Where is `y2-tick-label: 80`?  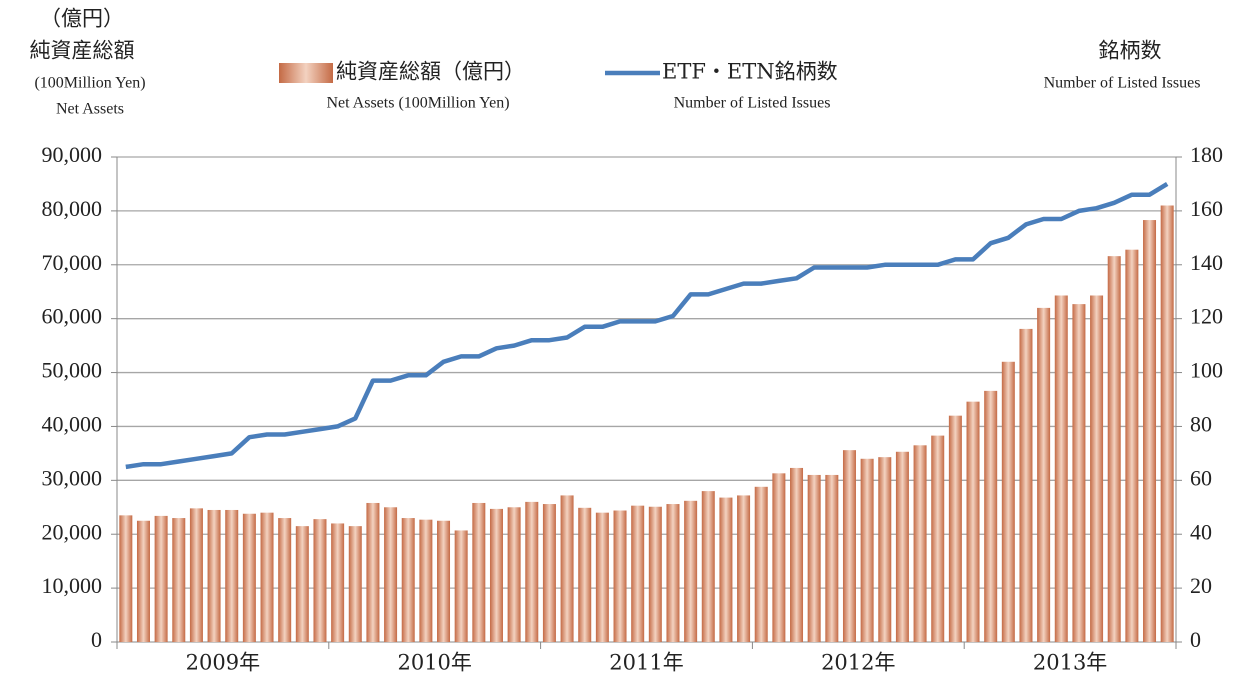 y2-tick-label: 80 is located at coordinates (1201, 423).